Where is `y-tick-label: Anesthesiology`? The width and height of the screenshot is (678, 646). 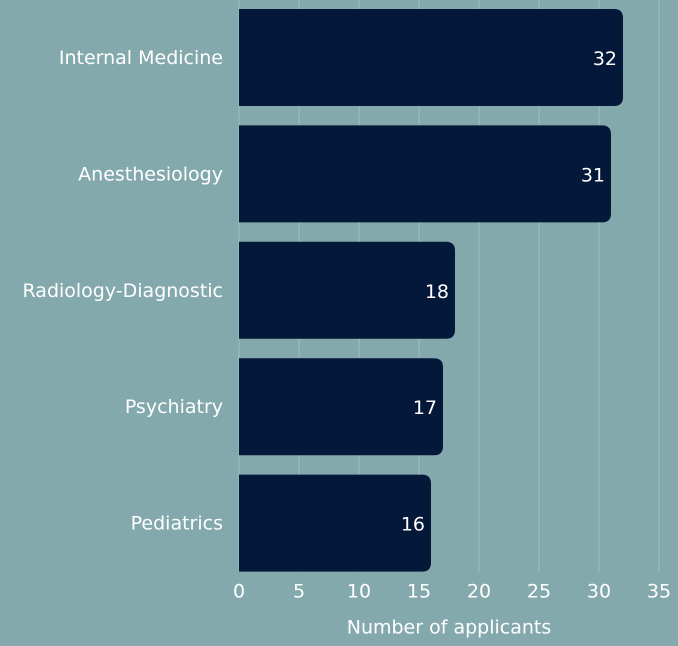
y-tick-label: Anesthesiology is located at coordinates (150, 174).